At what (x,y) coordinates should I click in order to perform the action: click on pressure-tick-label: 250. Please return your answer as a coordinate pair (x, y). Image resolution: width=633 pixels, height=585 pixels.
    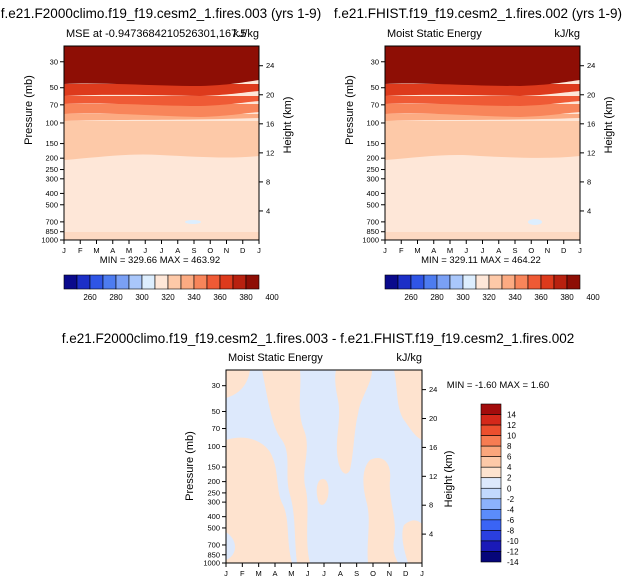
    Looking at the image, I should click on (213, 492).